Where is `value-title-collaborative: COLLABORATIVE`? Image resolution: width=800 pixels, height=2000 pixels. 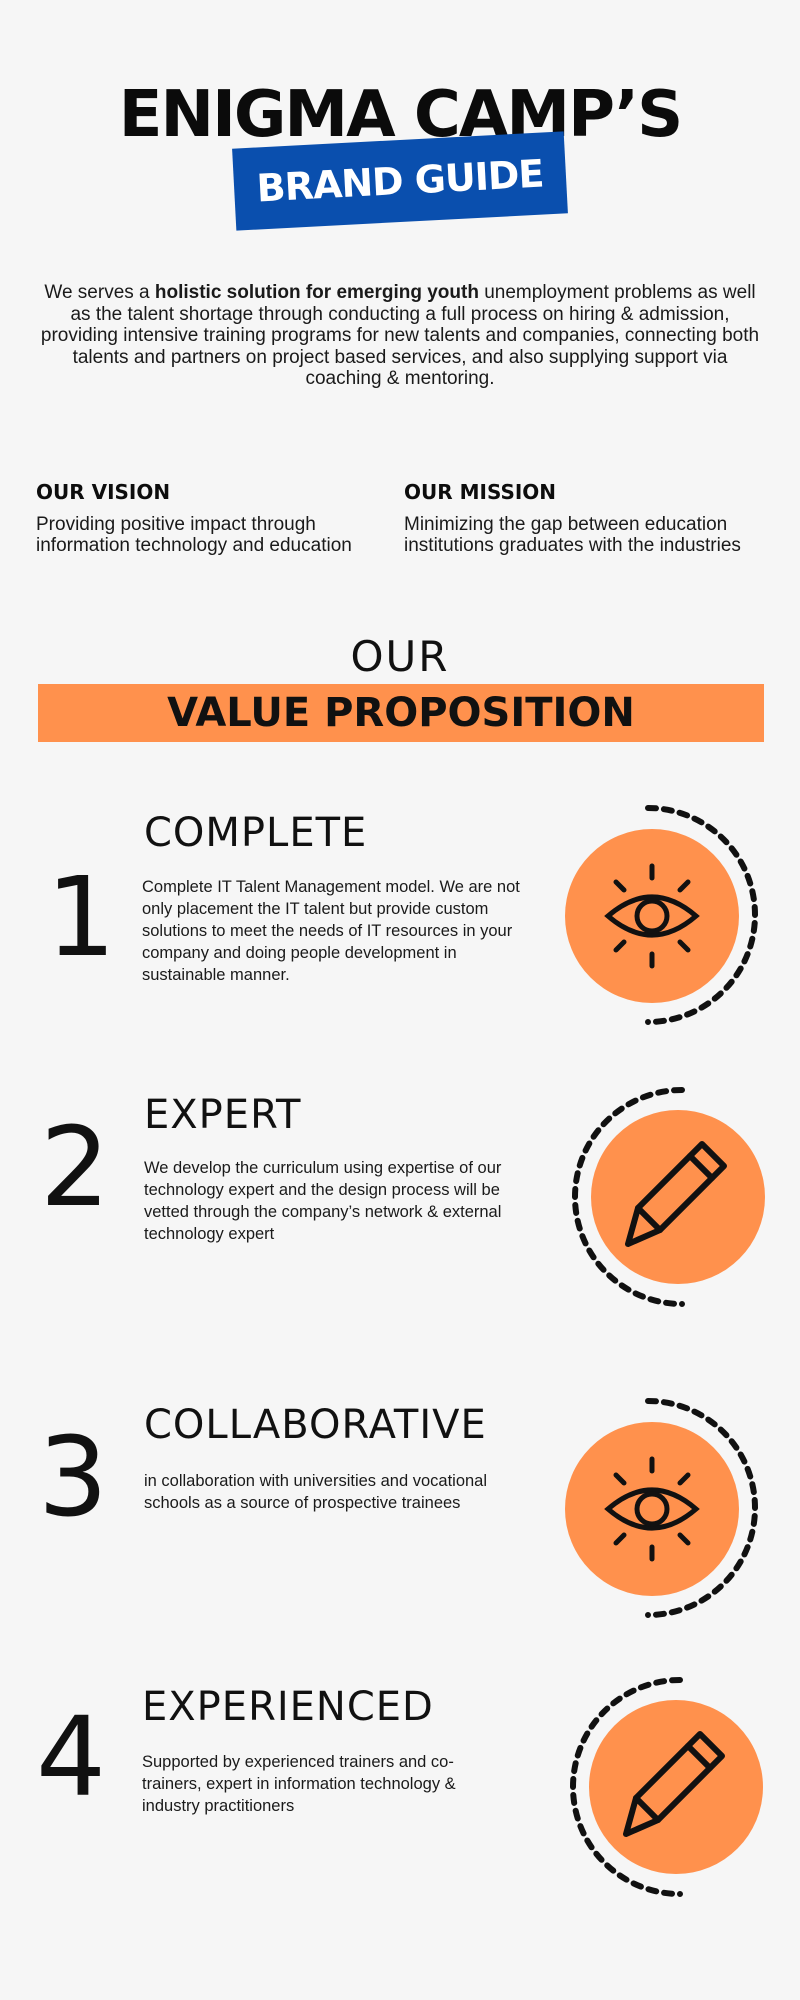 value-title-collaborative: COLLABORATIVE is located at coordinates (315, 1425).